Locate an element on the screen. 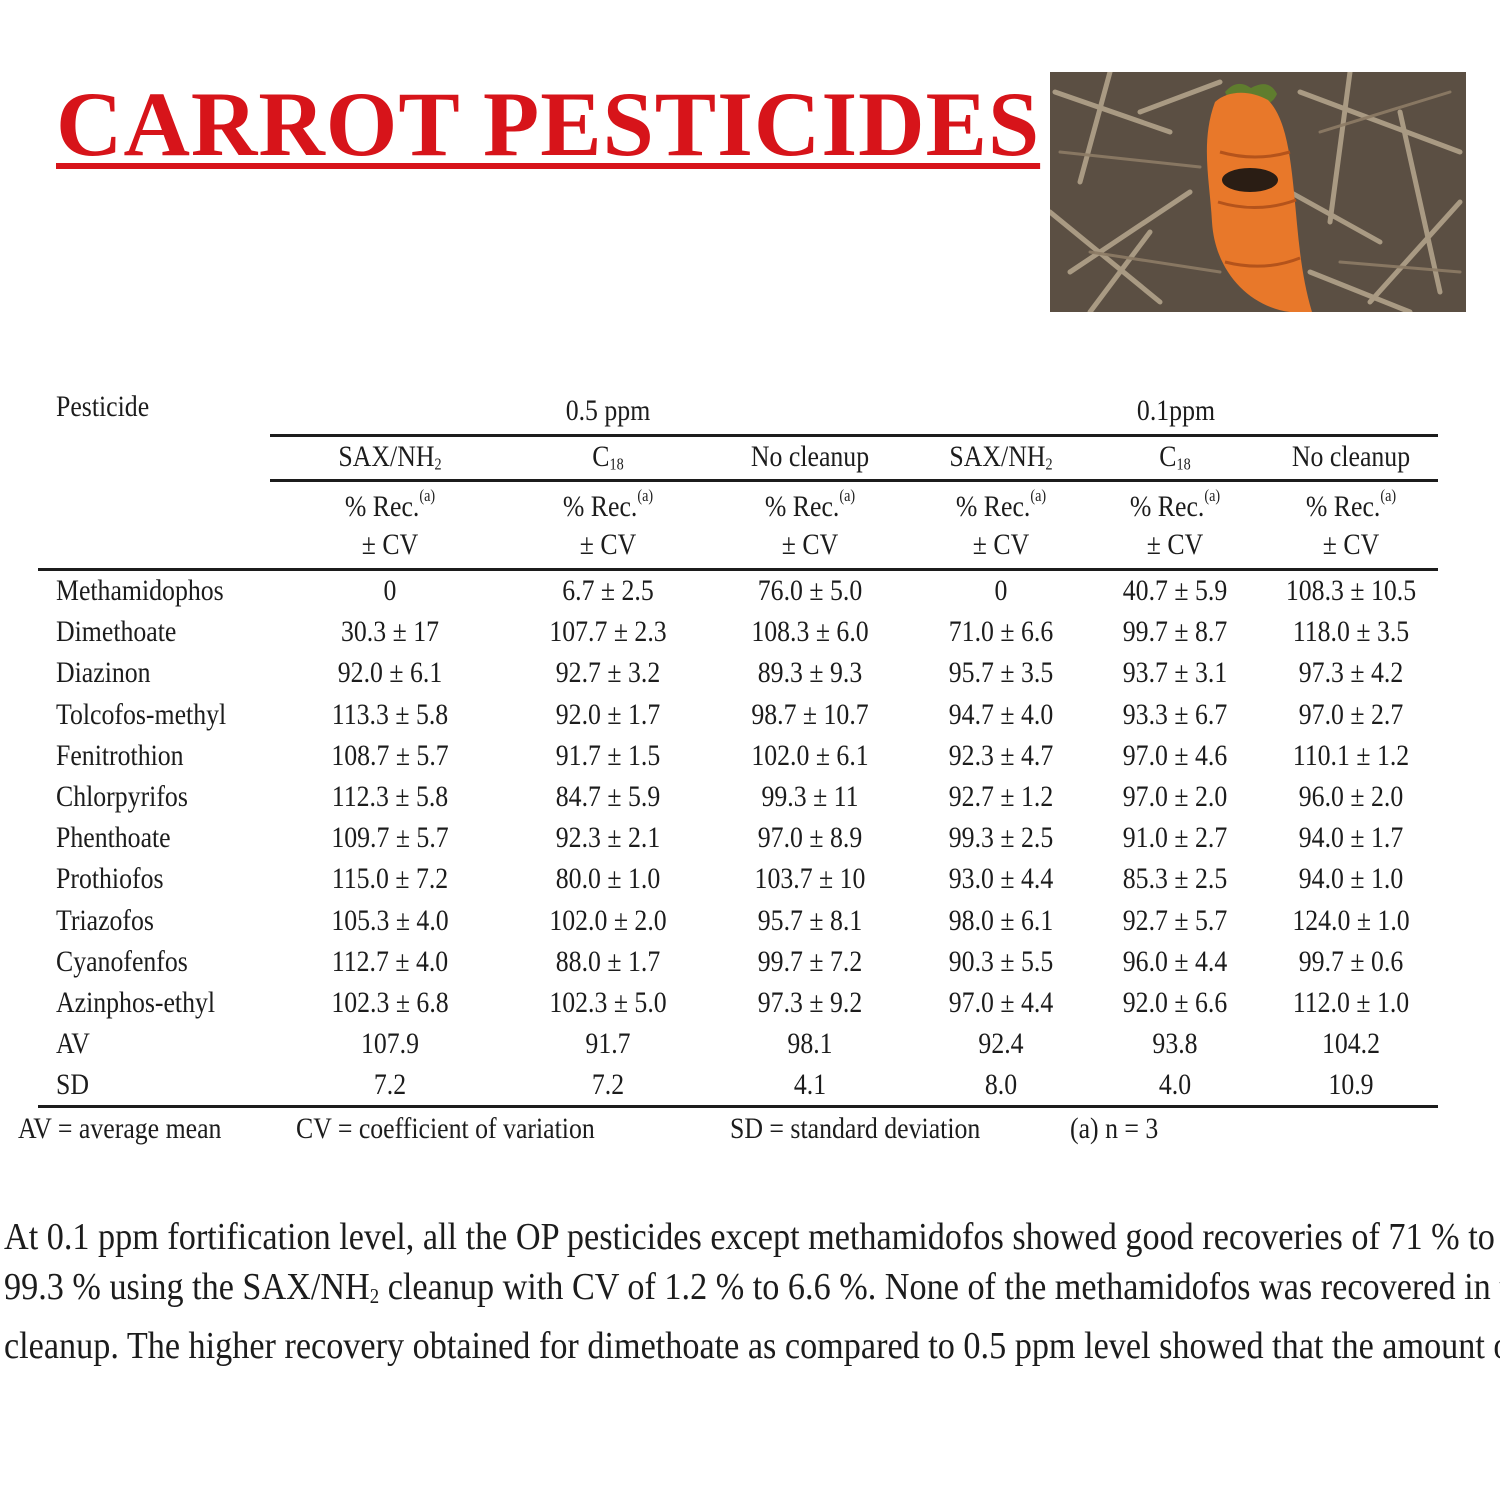 This screenshot has width=1500, height=1500. table-cell: 107.7 ± 2.3 is located at coordinates (608, 632).